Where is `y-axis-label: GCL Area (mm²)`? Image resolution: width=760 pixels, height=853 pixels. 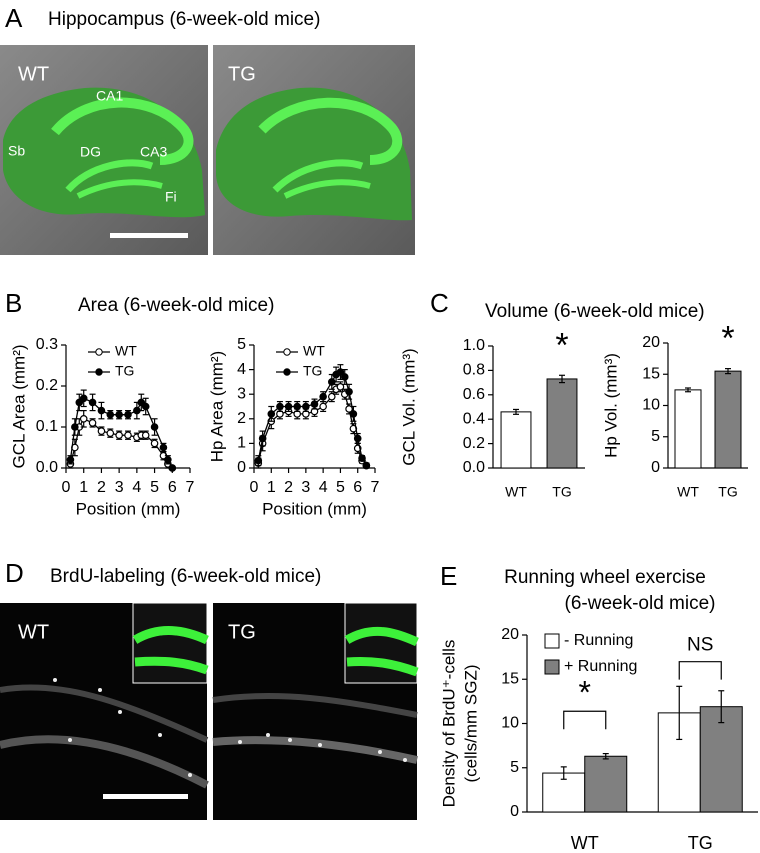 y-axis-label: GCL Area (mm²) is located at coordinates (18, 406).